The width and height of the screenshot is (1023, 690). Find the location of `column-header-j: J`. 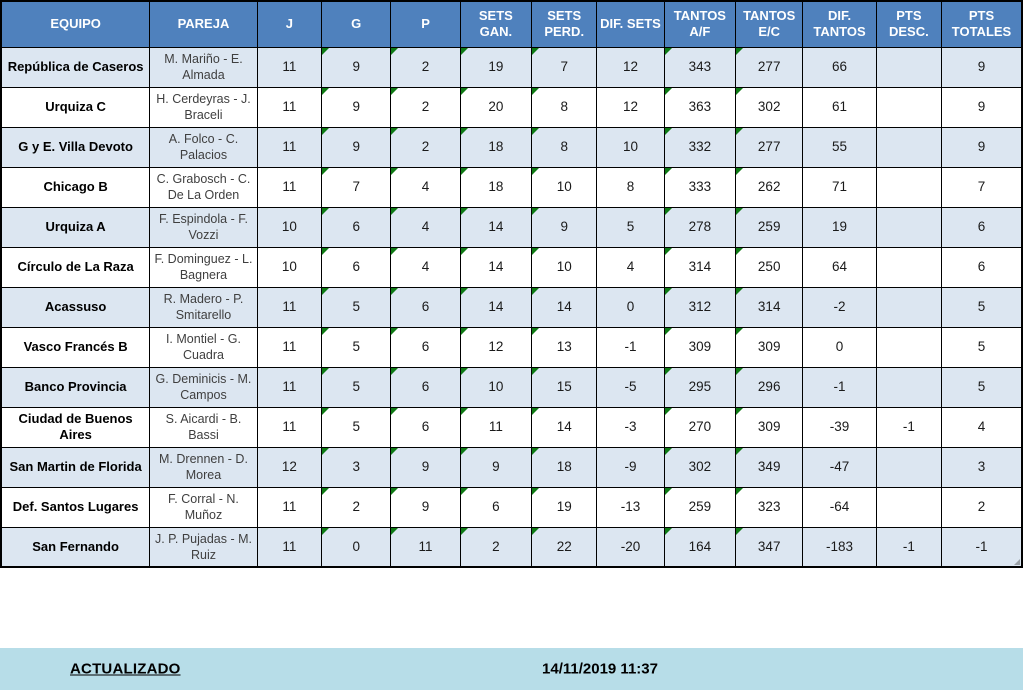

column-header-j: J is located at coordinates (289, 24).